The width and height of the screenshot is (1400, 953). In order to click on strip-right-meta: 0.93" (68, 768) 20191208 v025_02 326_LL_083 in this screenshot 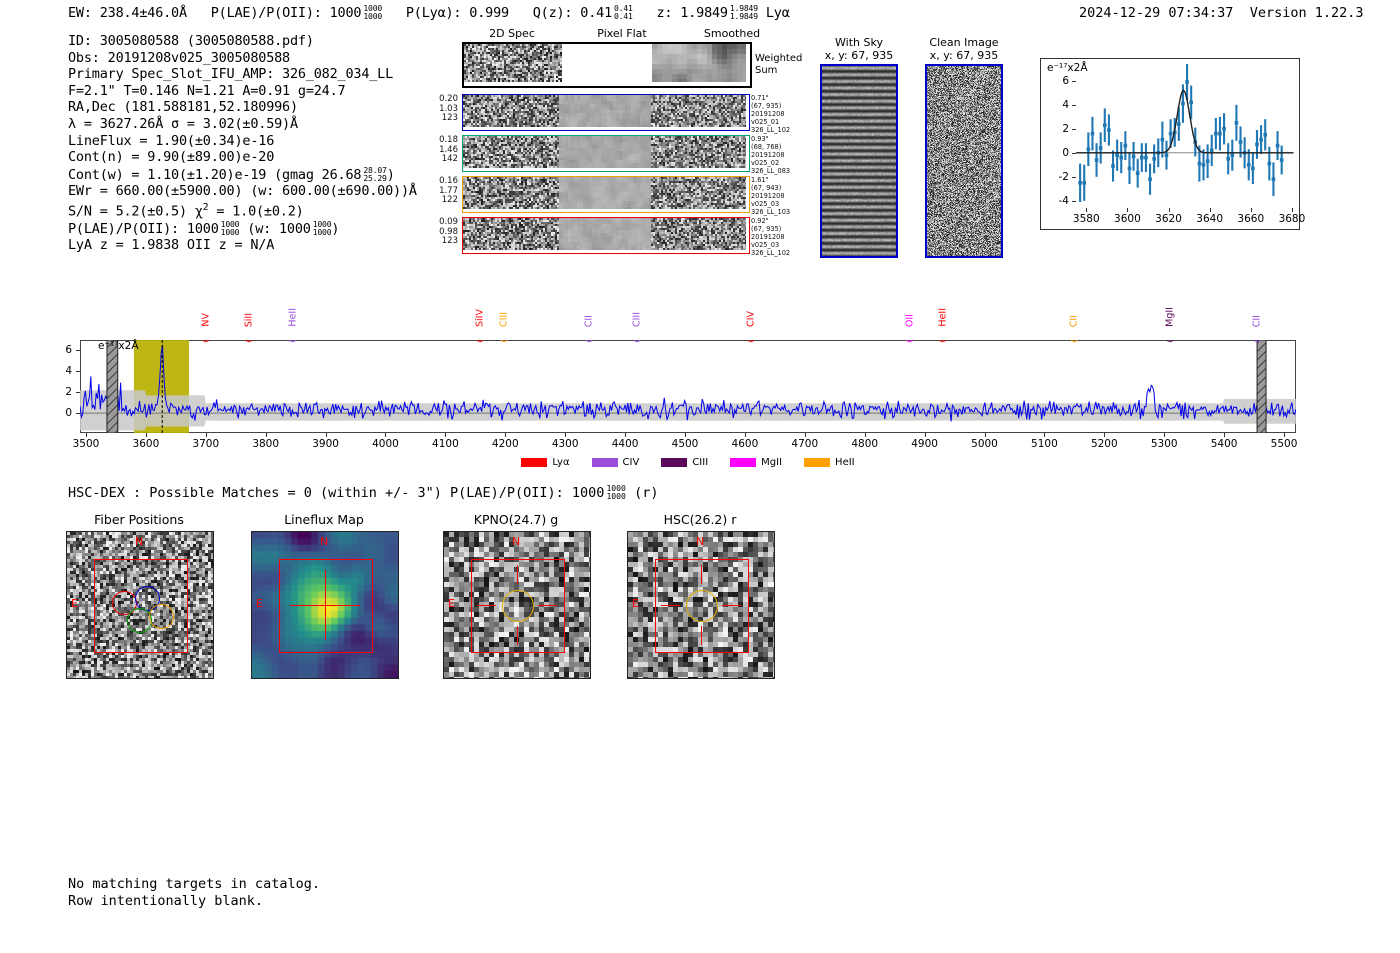, I will do `click(781, 155)`.